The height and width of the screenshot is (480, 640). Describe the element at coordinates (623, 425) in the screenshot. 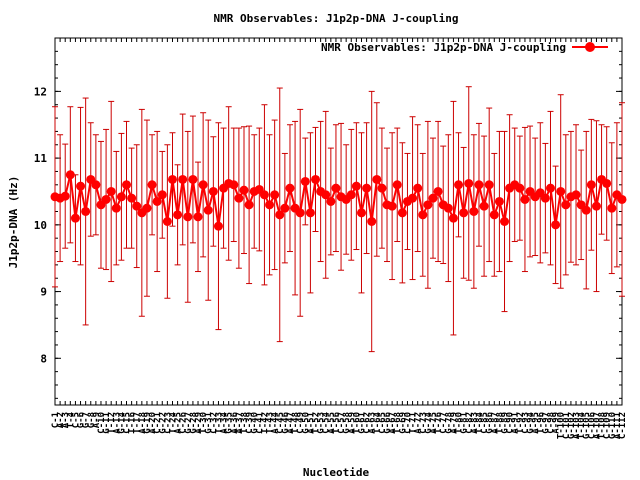

I see `x-tick-label: C-112` at that location.